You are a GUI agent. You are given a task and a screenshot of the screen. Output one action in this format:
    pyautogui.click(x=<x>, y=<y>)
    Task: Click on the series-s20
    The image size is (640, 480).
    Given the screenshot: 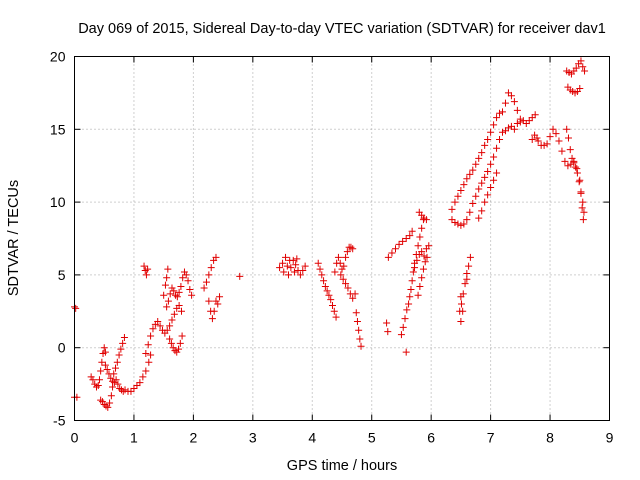 What is the action you would take?
    pyautogui.click(x=400, y=244)
    